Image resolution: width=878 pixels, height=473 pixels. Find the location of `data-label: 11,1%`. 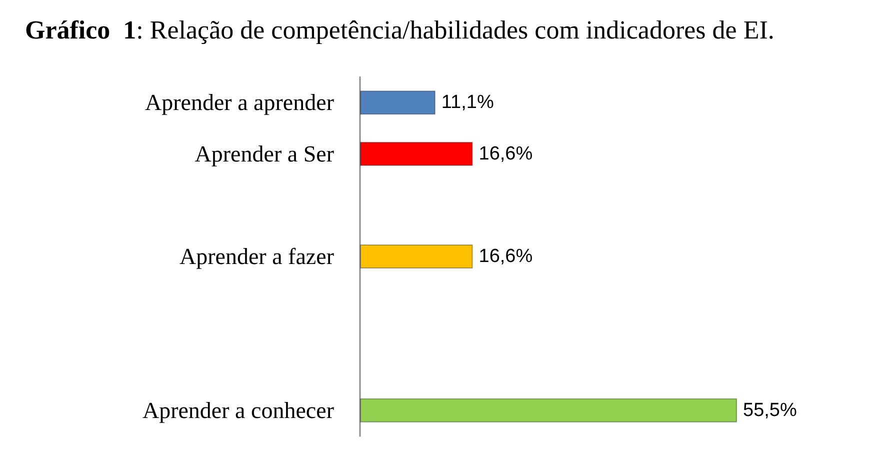

data-label: 11,1% is located at coordinates (467, 103).